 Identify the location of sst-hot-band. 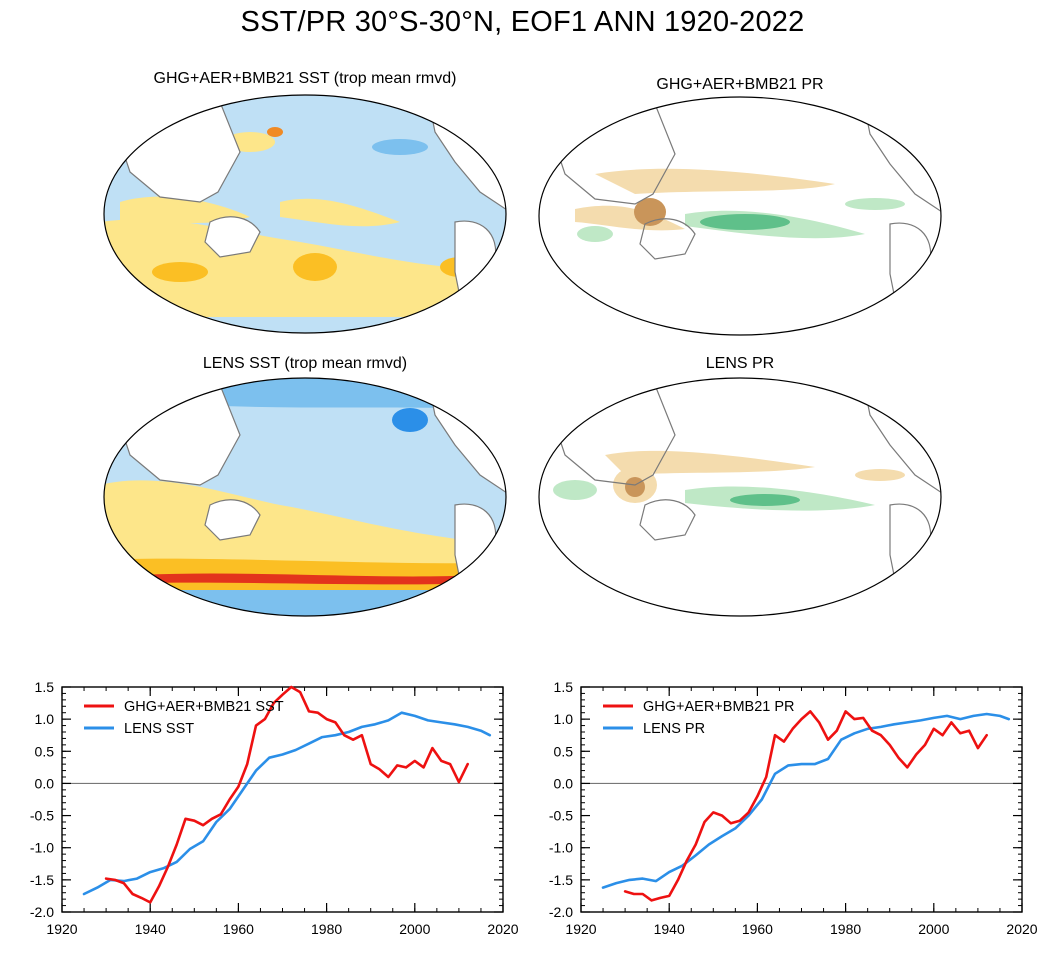
(310, 579).